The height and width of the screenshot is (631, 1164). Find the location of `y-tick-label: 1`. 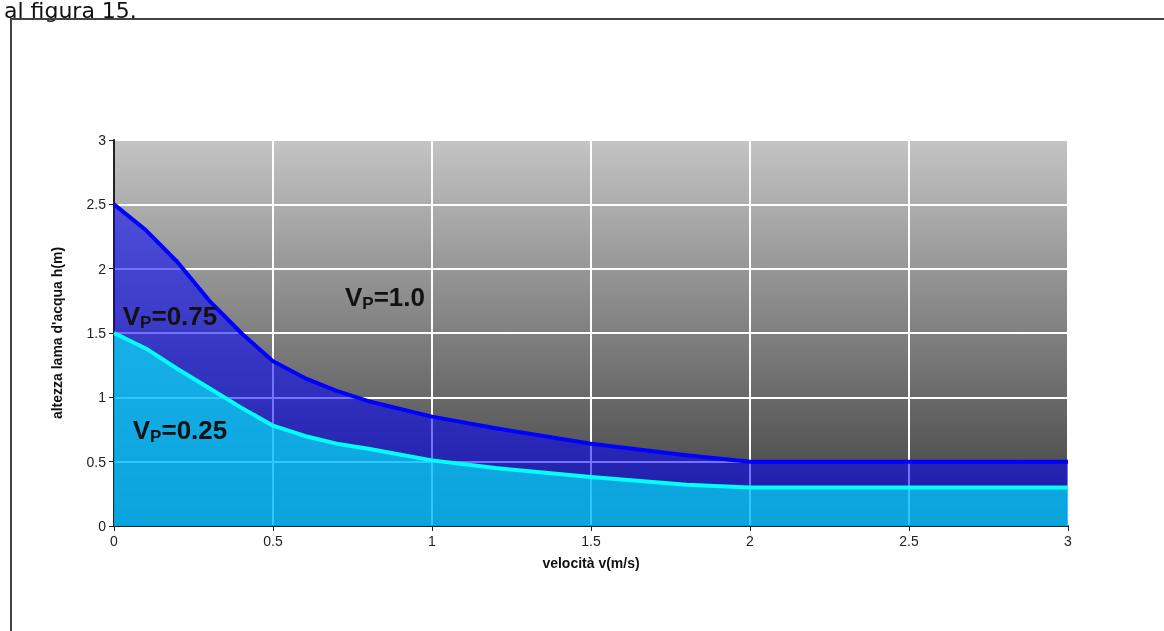

y-tick-label: 1 is located at coordinates (102, 397).